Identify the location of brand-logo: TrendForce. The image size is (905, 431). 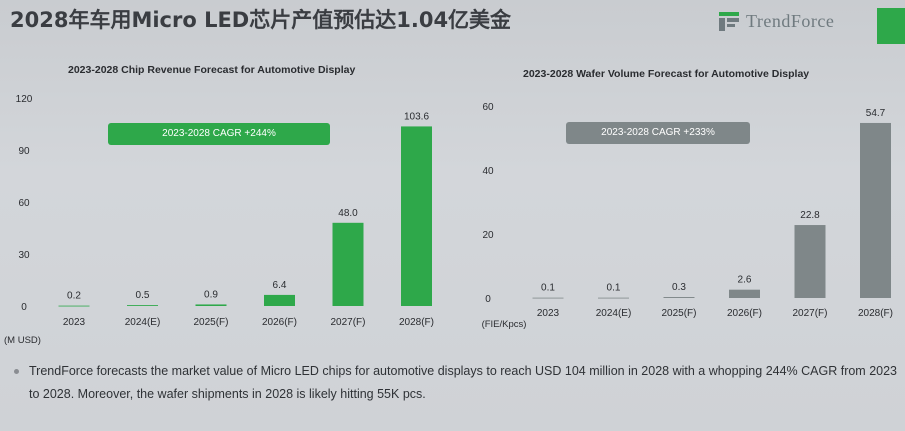
(776, 21).